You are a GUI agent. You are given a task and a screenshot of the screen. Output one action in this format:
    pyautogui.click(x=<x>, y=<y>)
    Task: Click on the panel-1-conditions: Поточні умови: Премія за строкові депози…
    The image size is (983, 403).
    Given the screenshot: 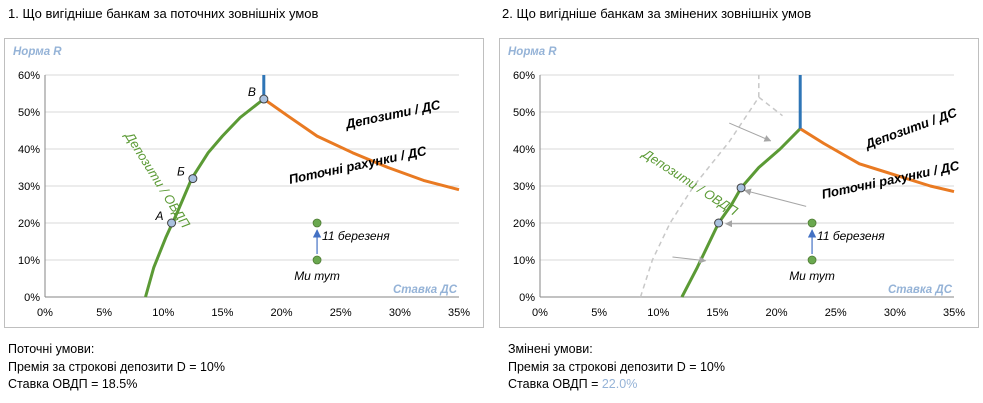 What is the action you would take?
    pyautogui.click(x=116, y=367)
    